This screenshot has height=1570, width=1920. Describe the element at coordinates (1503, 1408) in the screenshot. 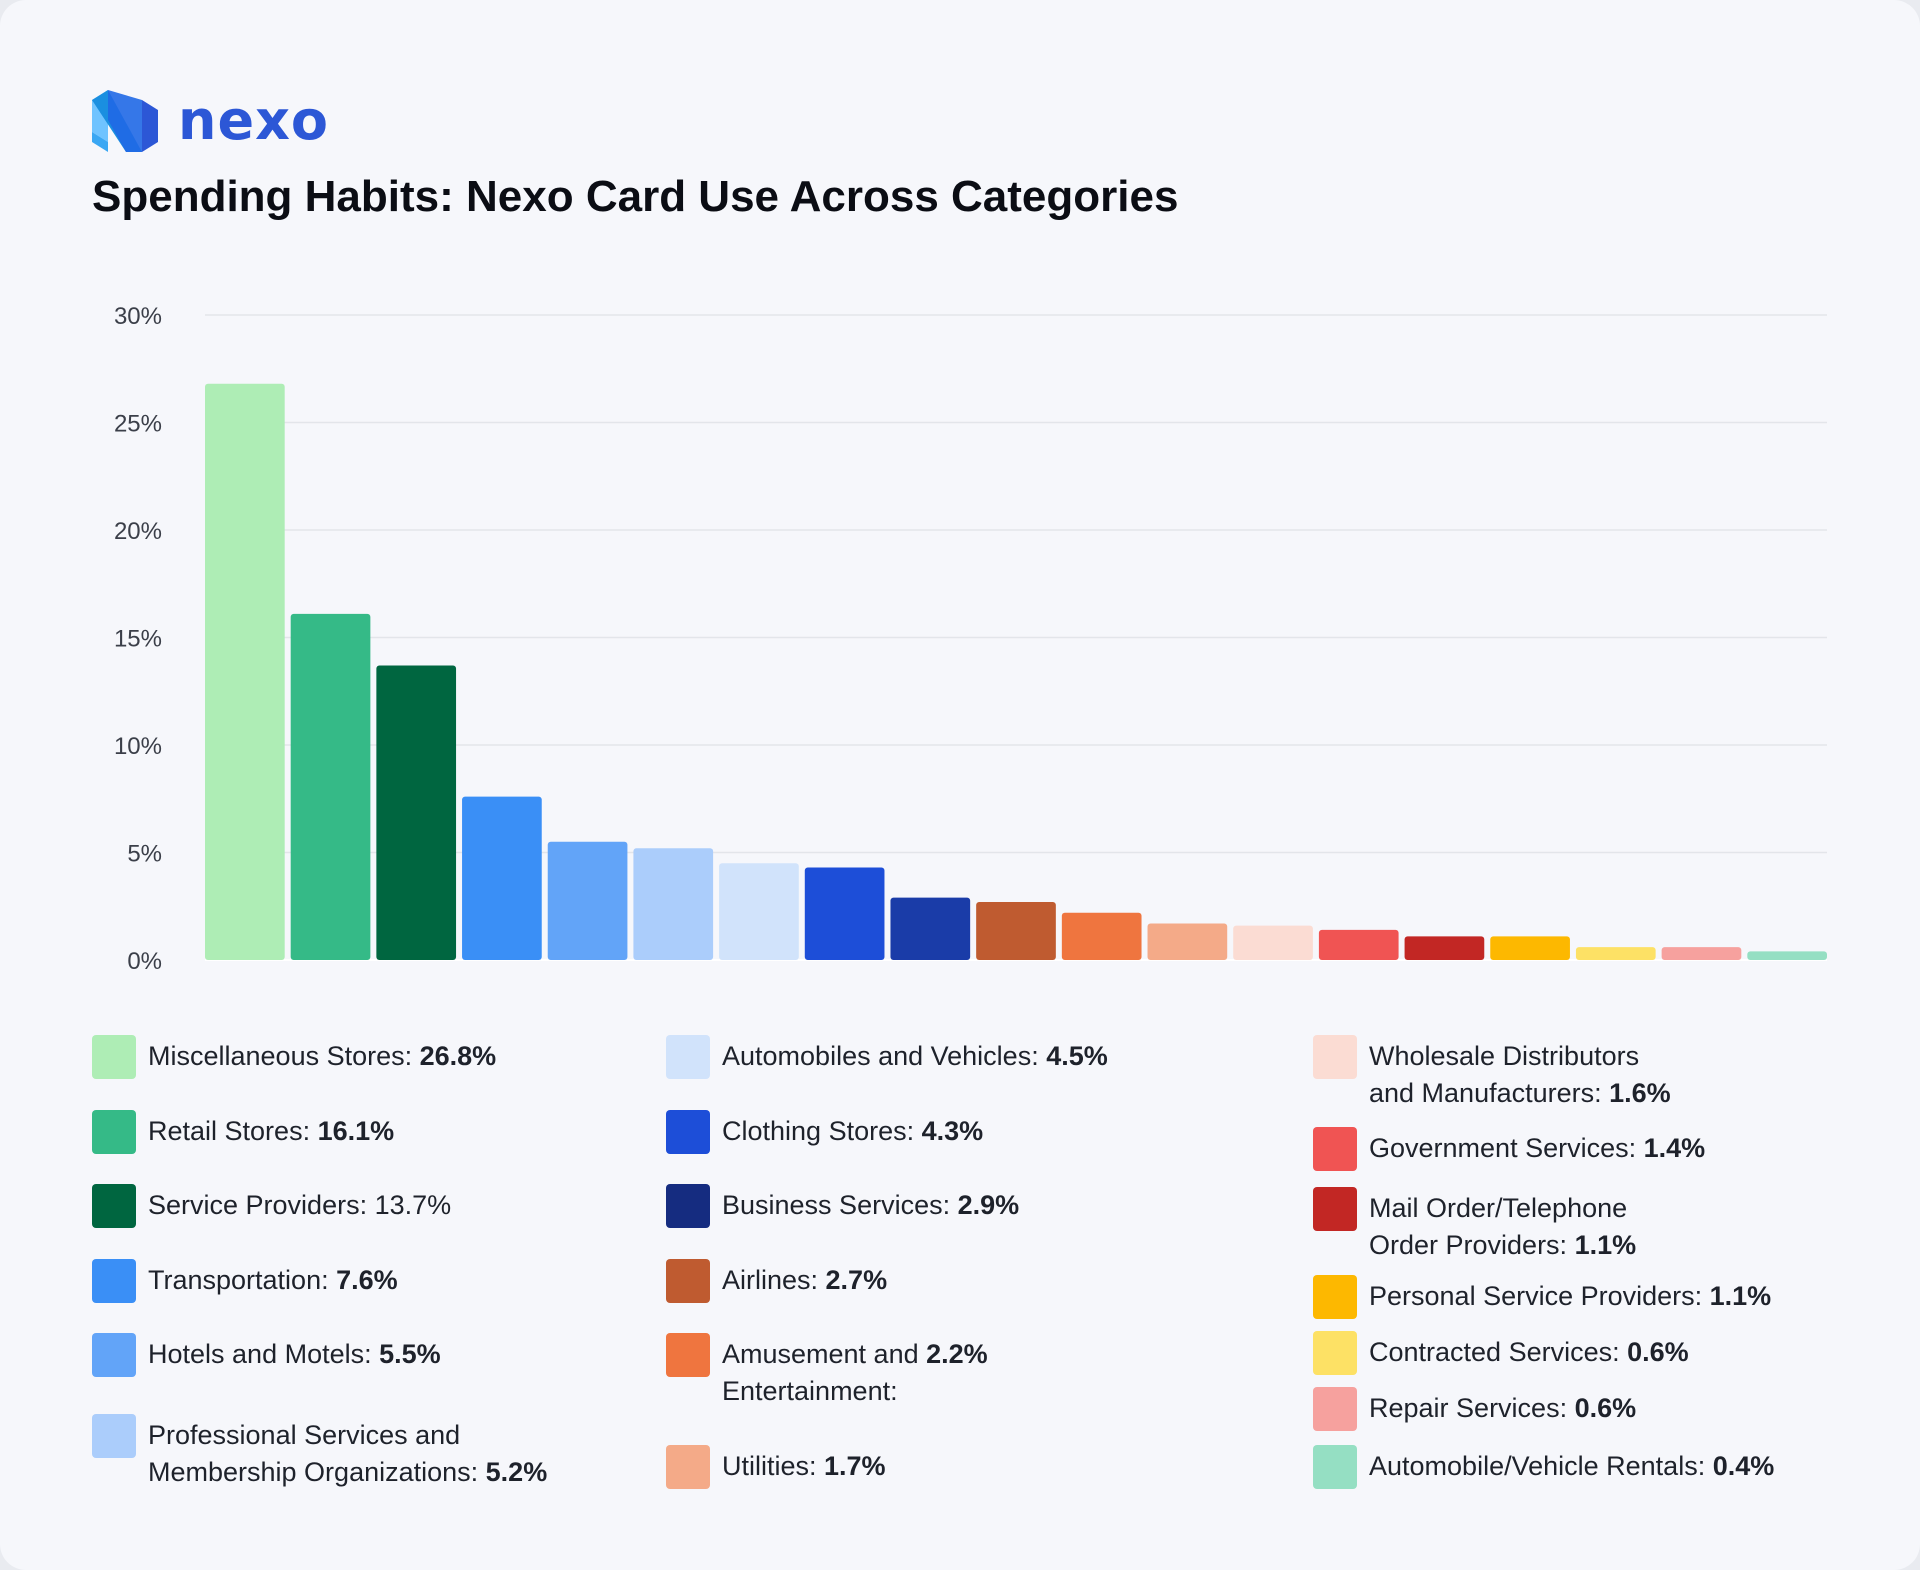

I see `legend-label: Repair Services: 0.6%` at that location.